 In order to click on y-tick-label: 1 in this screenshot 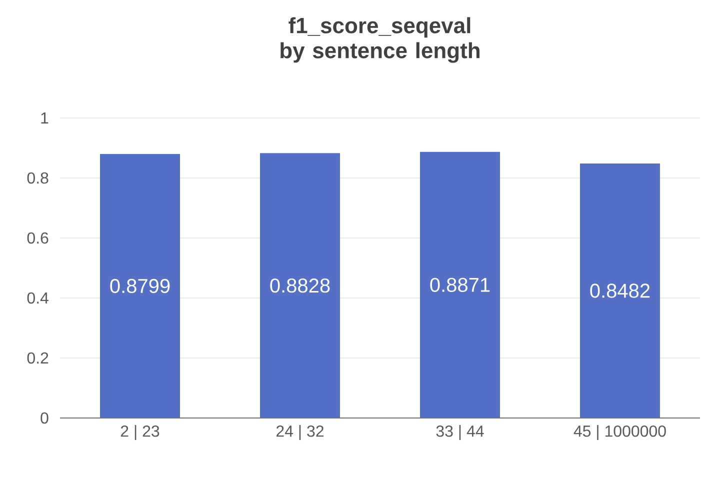, I will do `click(44, 118)`.